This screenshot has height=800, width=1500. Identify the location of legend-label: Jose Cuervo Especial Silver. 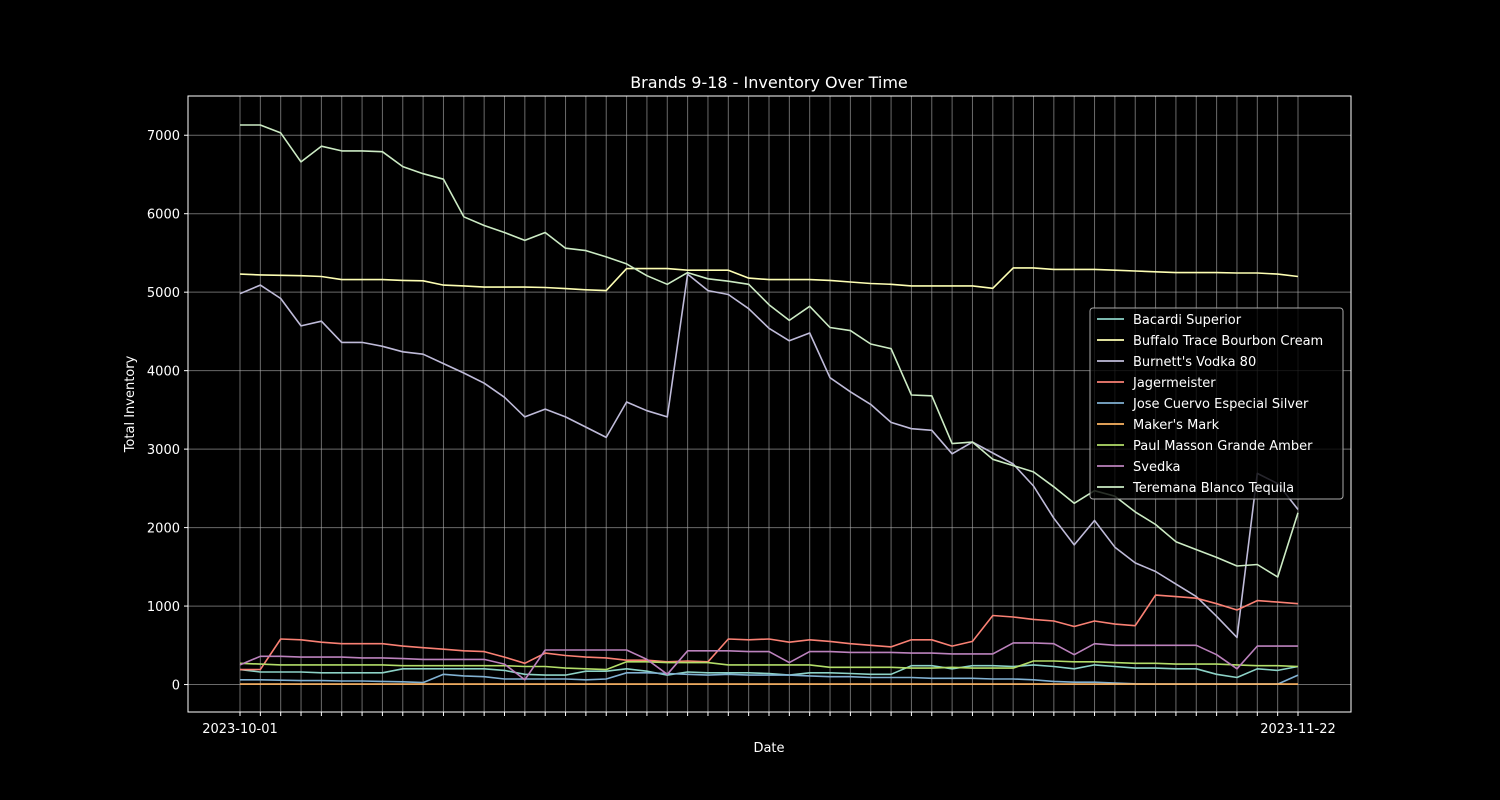
(1220, 404).